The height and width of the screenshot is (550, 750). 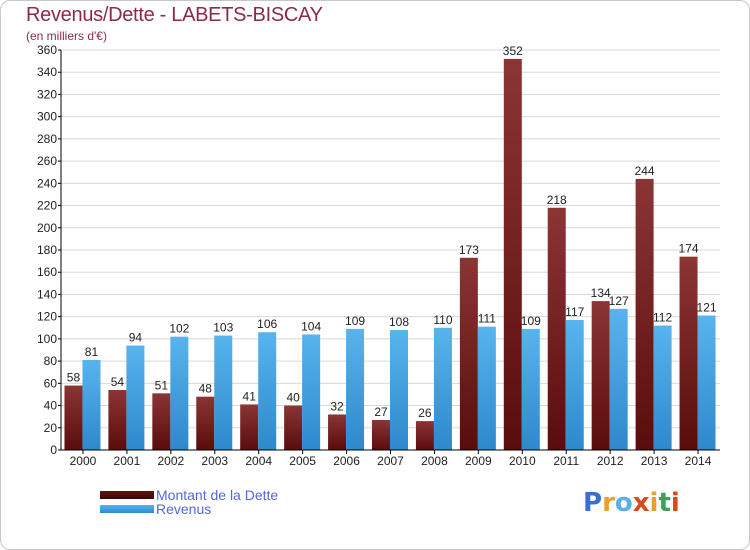 What do you see at coordinates (214, 461) in the screenshot?
I see `x-tick-label: 2003` at bounding box center [214, 461].